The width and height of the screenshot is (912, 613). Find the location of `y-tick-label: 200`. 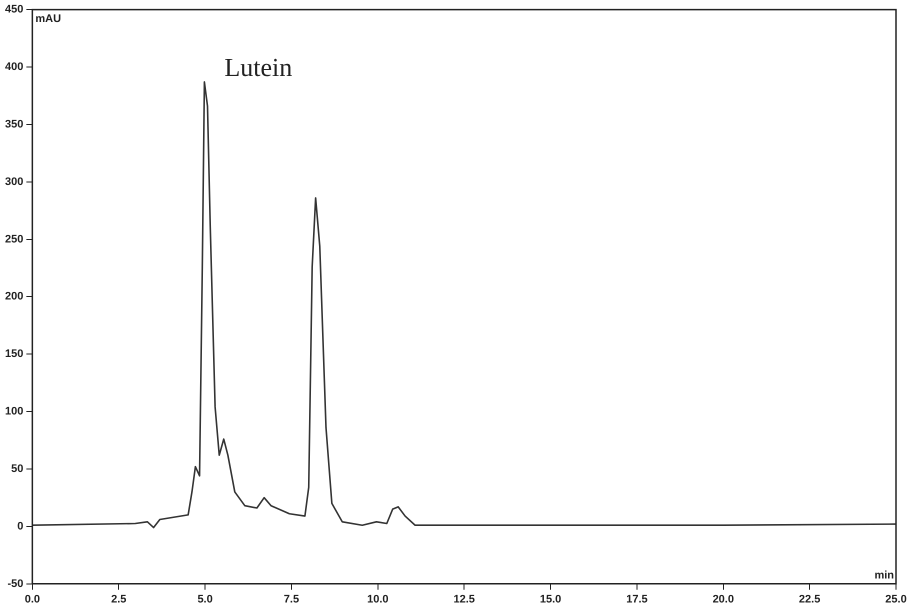

y-tick-label: 200 is located at coordinates (14, 296).